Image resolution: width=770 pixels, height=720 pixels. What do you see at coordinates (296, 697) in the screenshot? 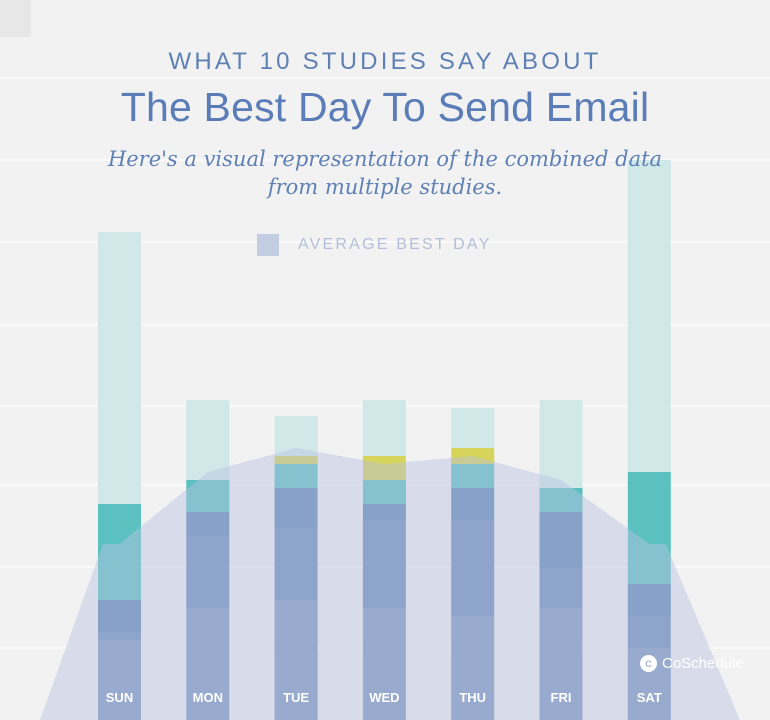
I see `day-label-tue: TUE` at bounding box center [296, 697].